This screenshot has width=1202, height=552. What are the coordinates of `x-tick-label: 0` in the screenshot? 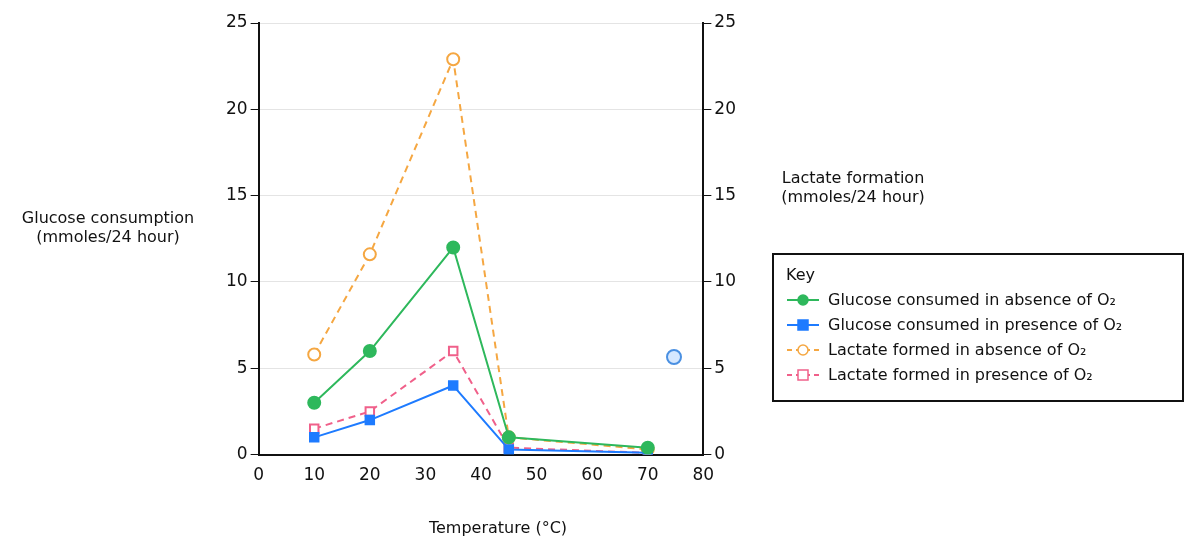 It's located at (259, 474).